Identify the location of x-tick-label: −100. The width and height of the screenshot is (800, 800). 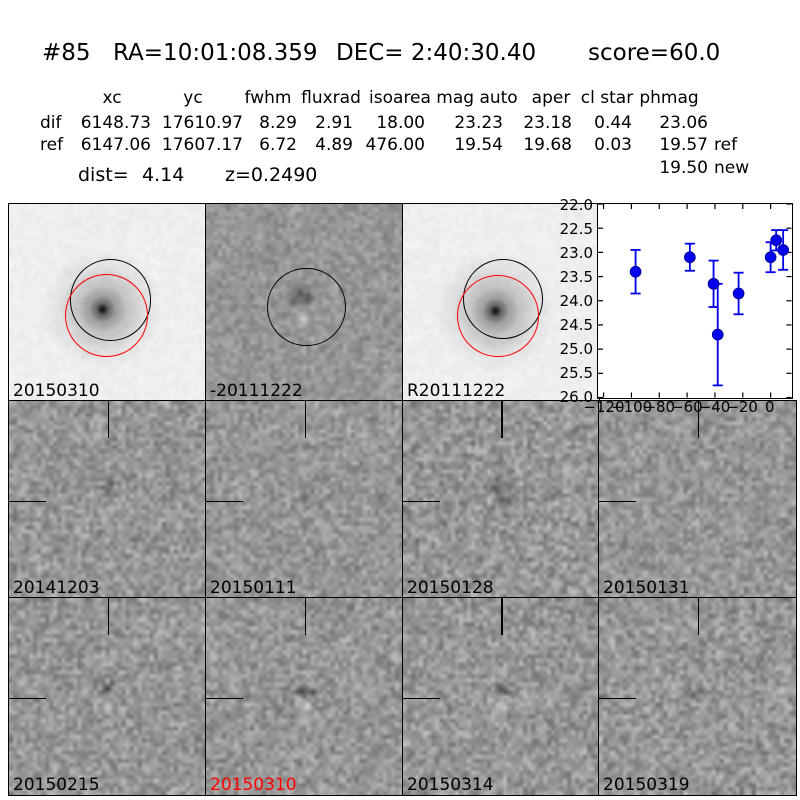
(632, 407).